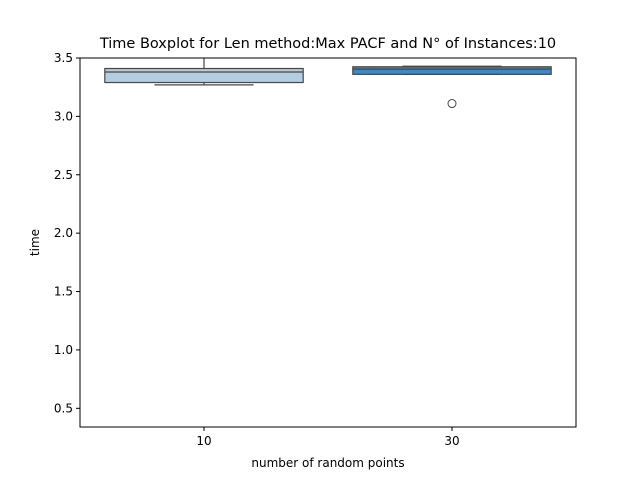 Image resolution: width=640 pixels, height=480 pixels. I want to click on x-tick-label: 30, so click(451, 441).